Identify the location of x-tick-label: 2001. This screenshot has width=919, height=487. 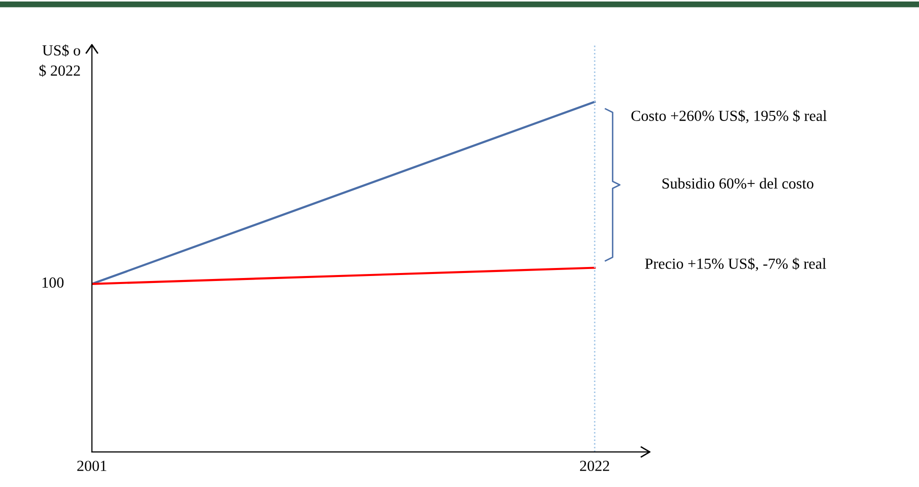
(91, 466).